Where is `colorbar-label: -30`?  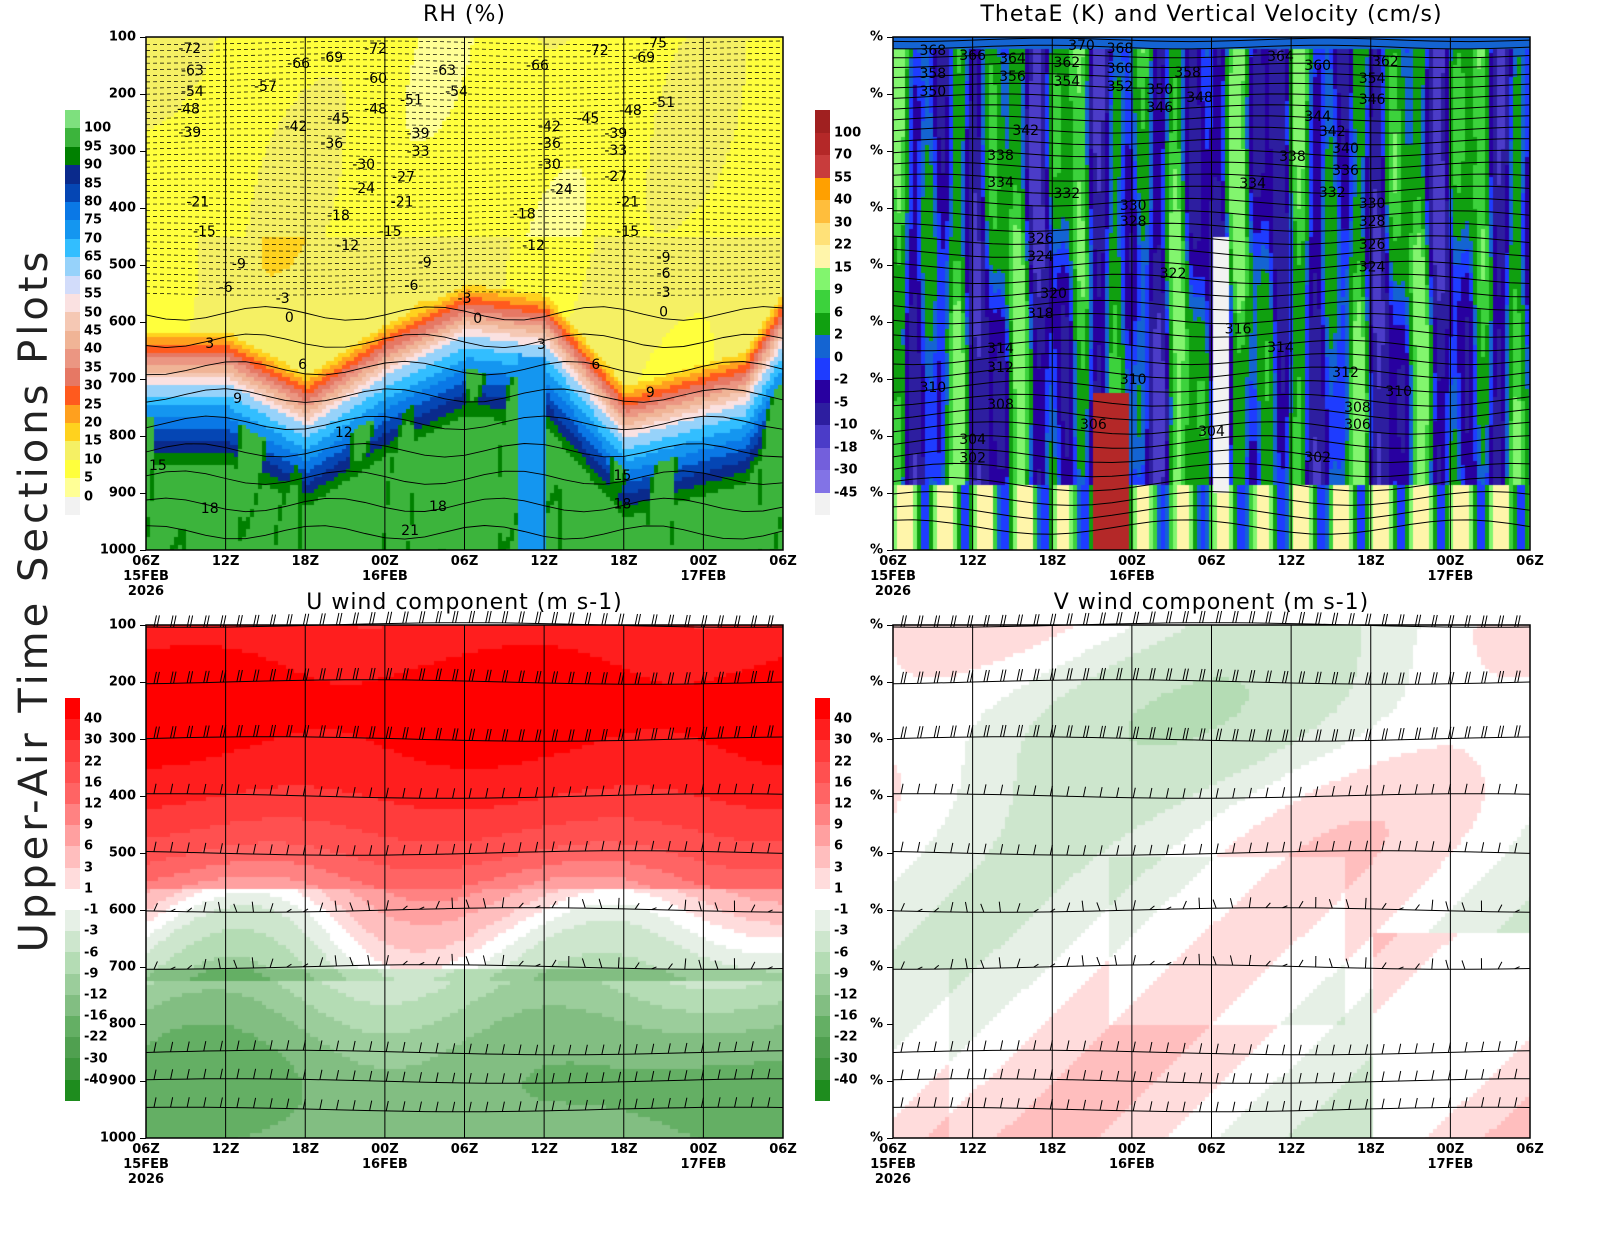 colorbar-label: -30 is located at coordinates (846, 470).